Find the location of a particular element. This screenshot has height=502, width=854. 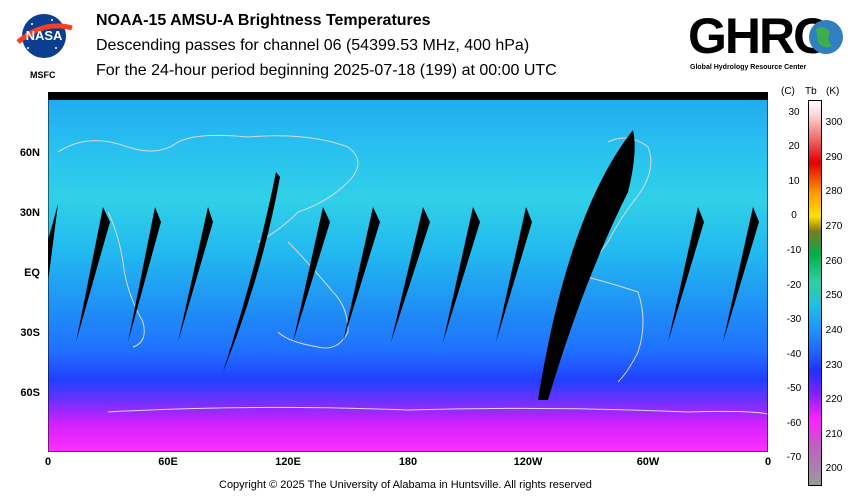

nasa-wordmark: NASA is located at coordinates (44, 35).